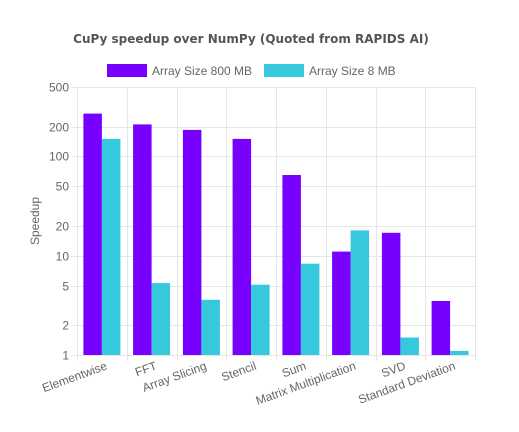  I want to click on y-tick-label: 1, so click(65, 356).